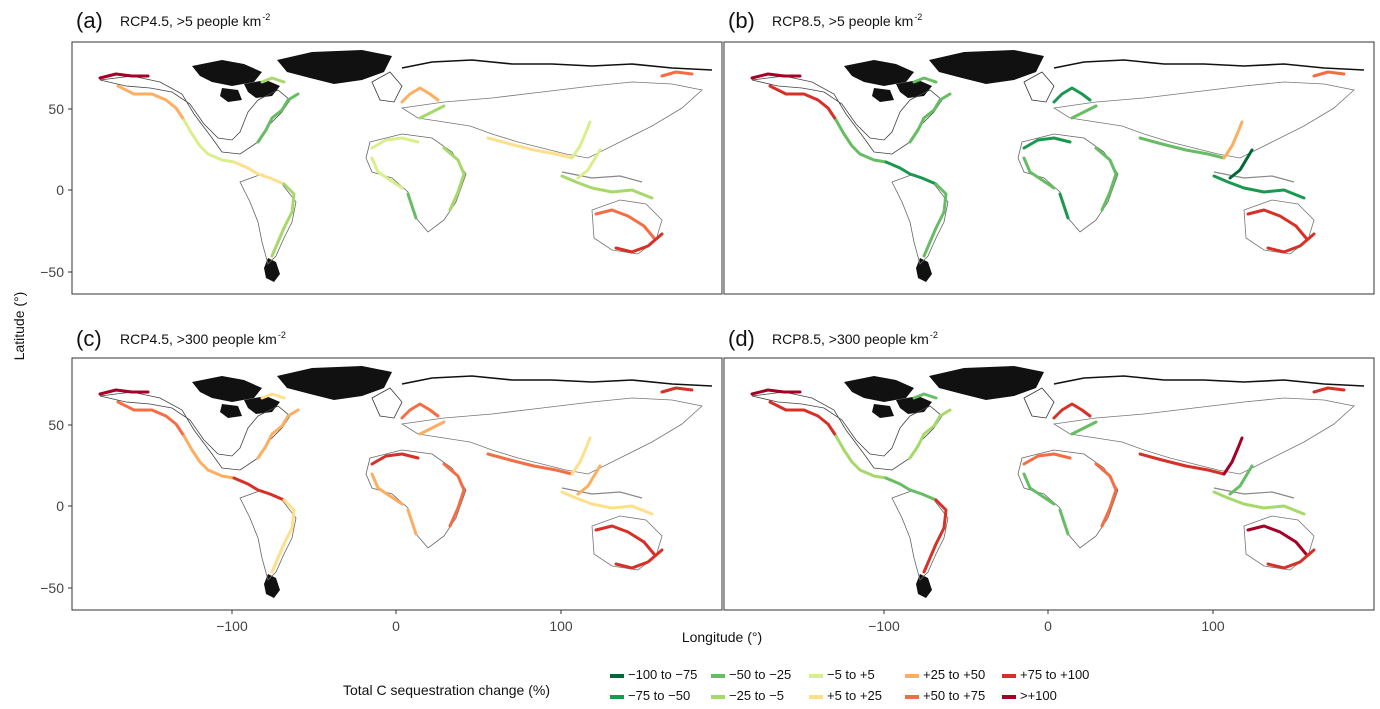  Describe the element at coordinates (756, 695) in the screenshot. I see `legend-label: −25 to −5` at that location.